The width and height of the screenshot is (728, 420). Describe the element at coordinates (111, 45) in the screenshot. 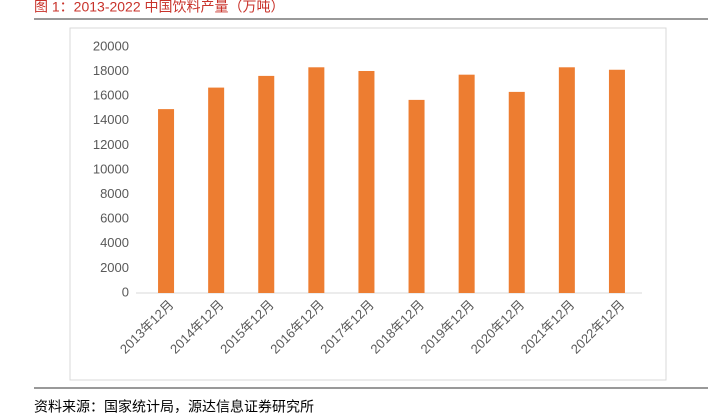

I see `y-tick-label: 20000` at that location.